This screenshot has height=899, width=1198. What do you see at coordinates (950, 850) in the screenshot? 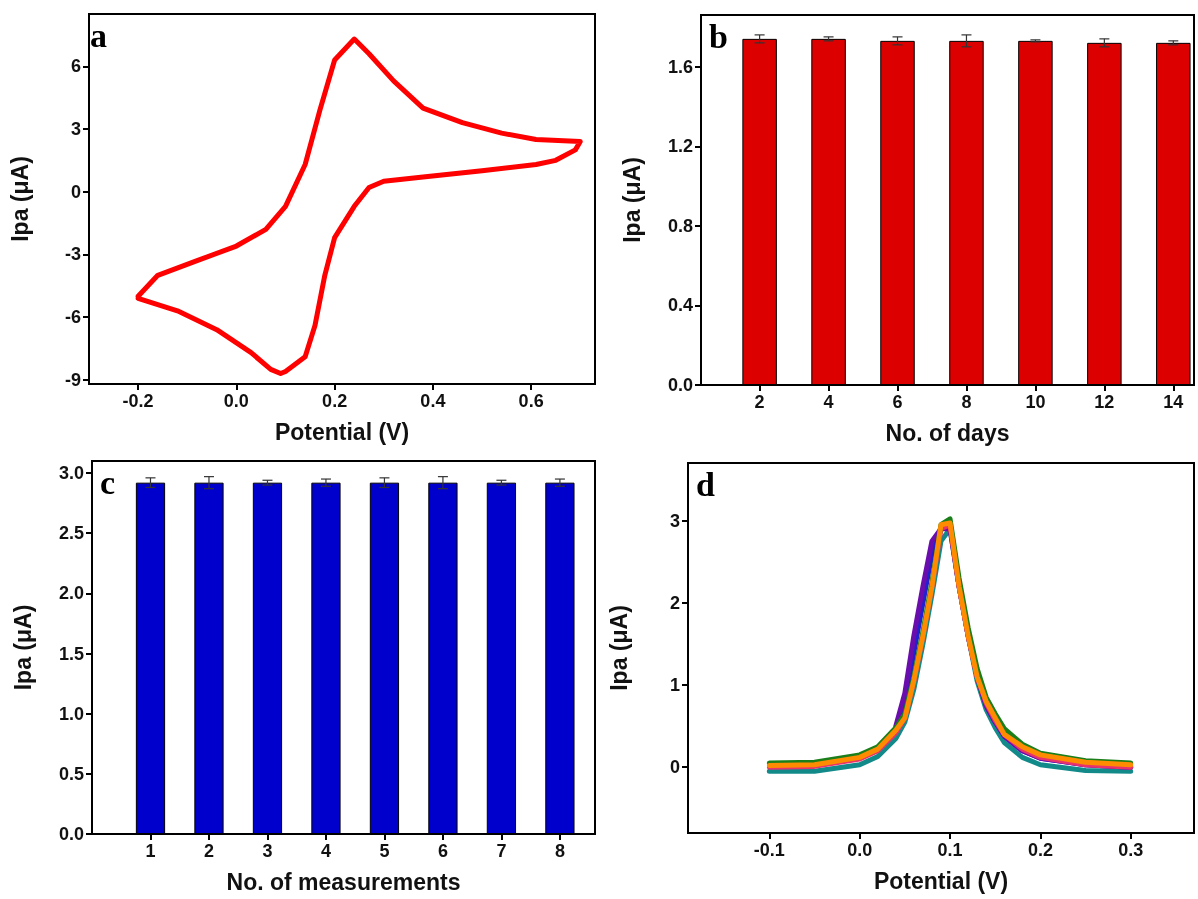
I see `x-tick-label: 0.1` at bounding box center [950, 850].